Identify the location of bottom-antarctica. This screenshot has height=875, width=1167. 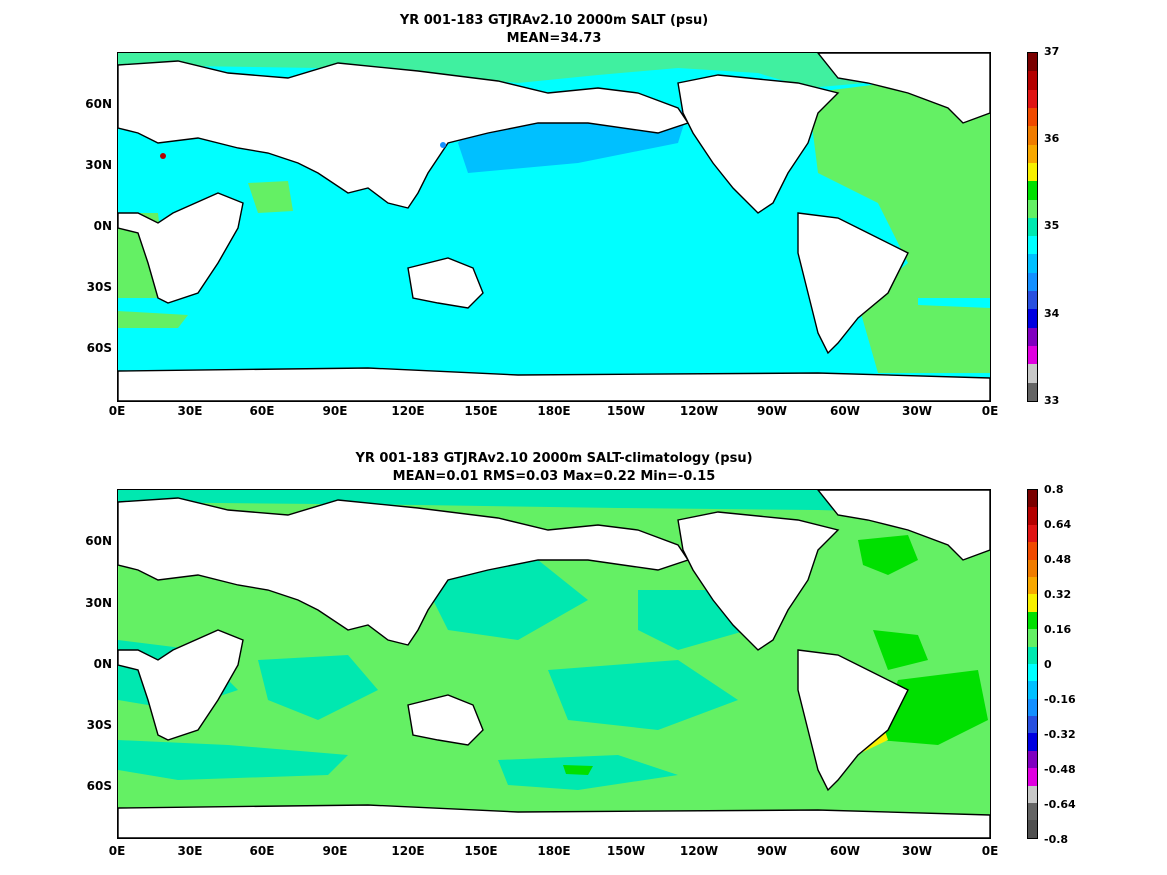
(554, 821).